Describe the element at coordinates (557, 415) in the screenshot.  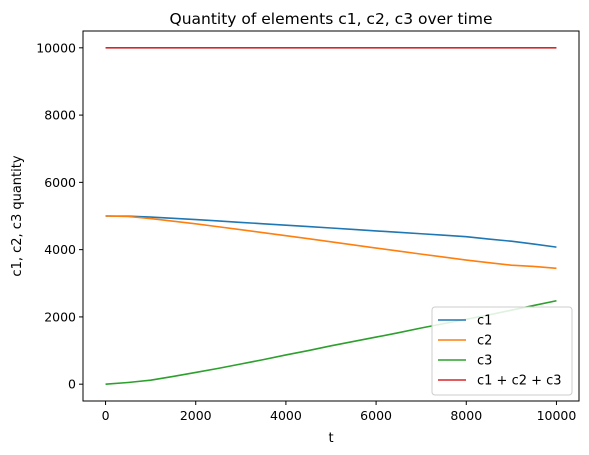
I see `x-tick-label: 10000` at that location.